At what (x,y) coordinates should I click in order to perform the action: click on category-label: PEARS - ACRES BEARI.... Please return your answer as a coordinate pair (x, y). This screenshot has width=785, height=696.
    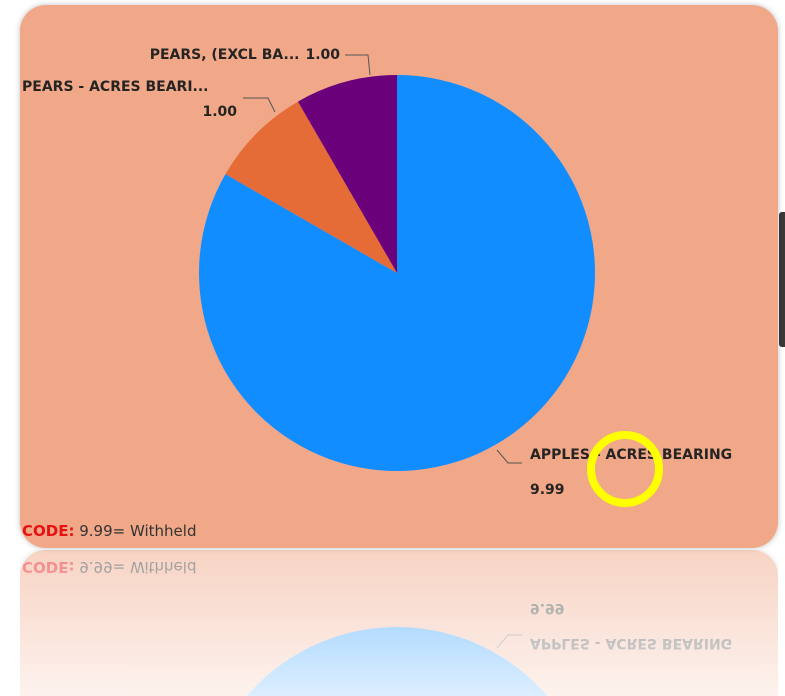
    Looking at the image, I should click on (115, 87).